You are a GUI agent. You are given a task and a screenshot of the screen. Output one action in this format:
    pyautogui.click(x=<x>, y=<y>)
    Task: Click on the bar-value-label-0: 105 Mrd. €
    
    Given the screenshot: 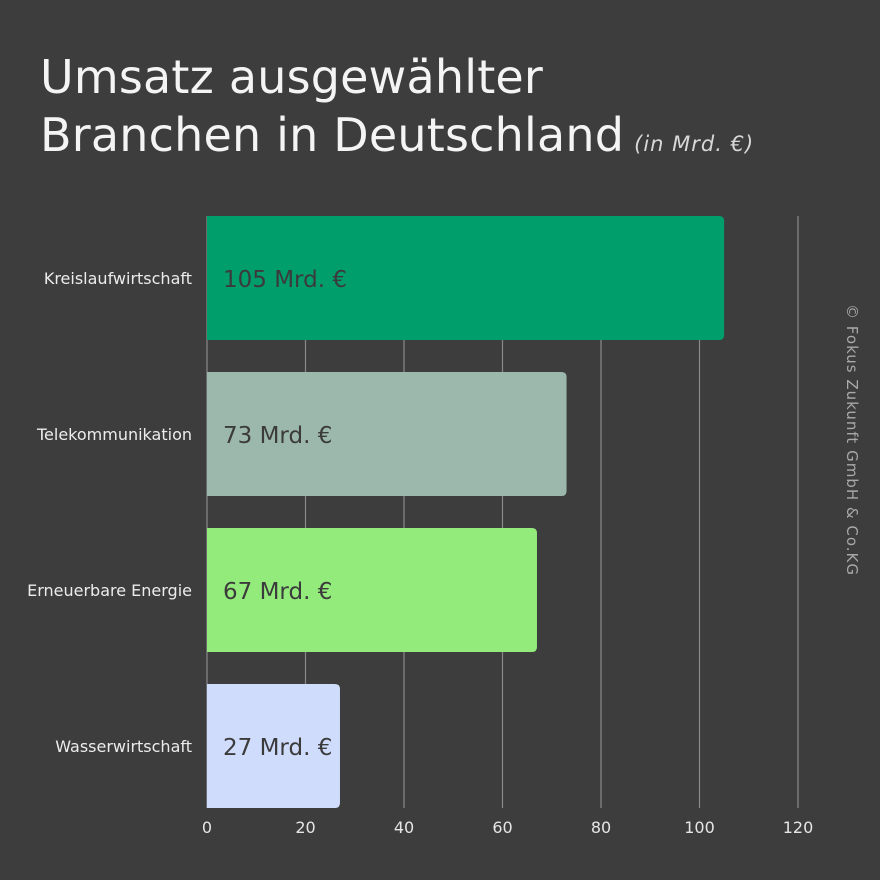 What is the action you would take?
    pyautogui.click(x=285, y=280)
    